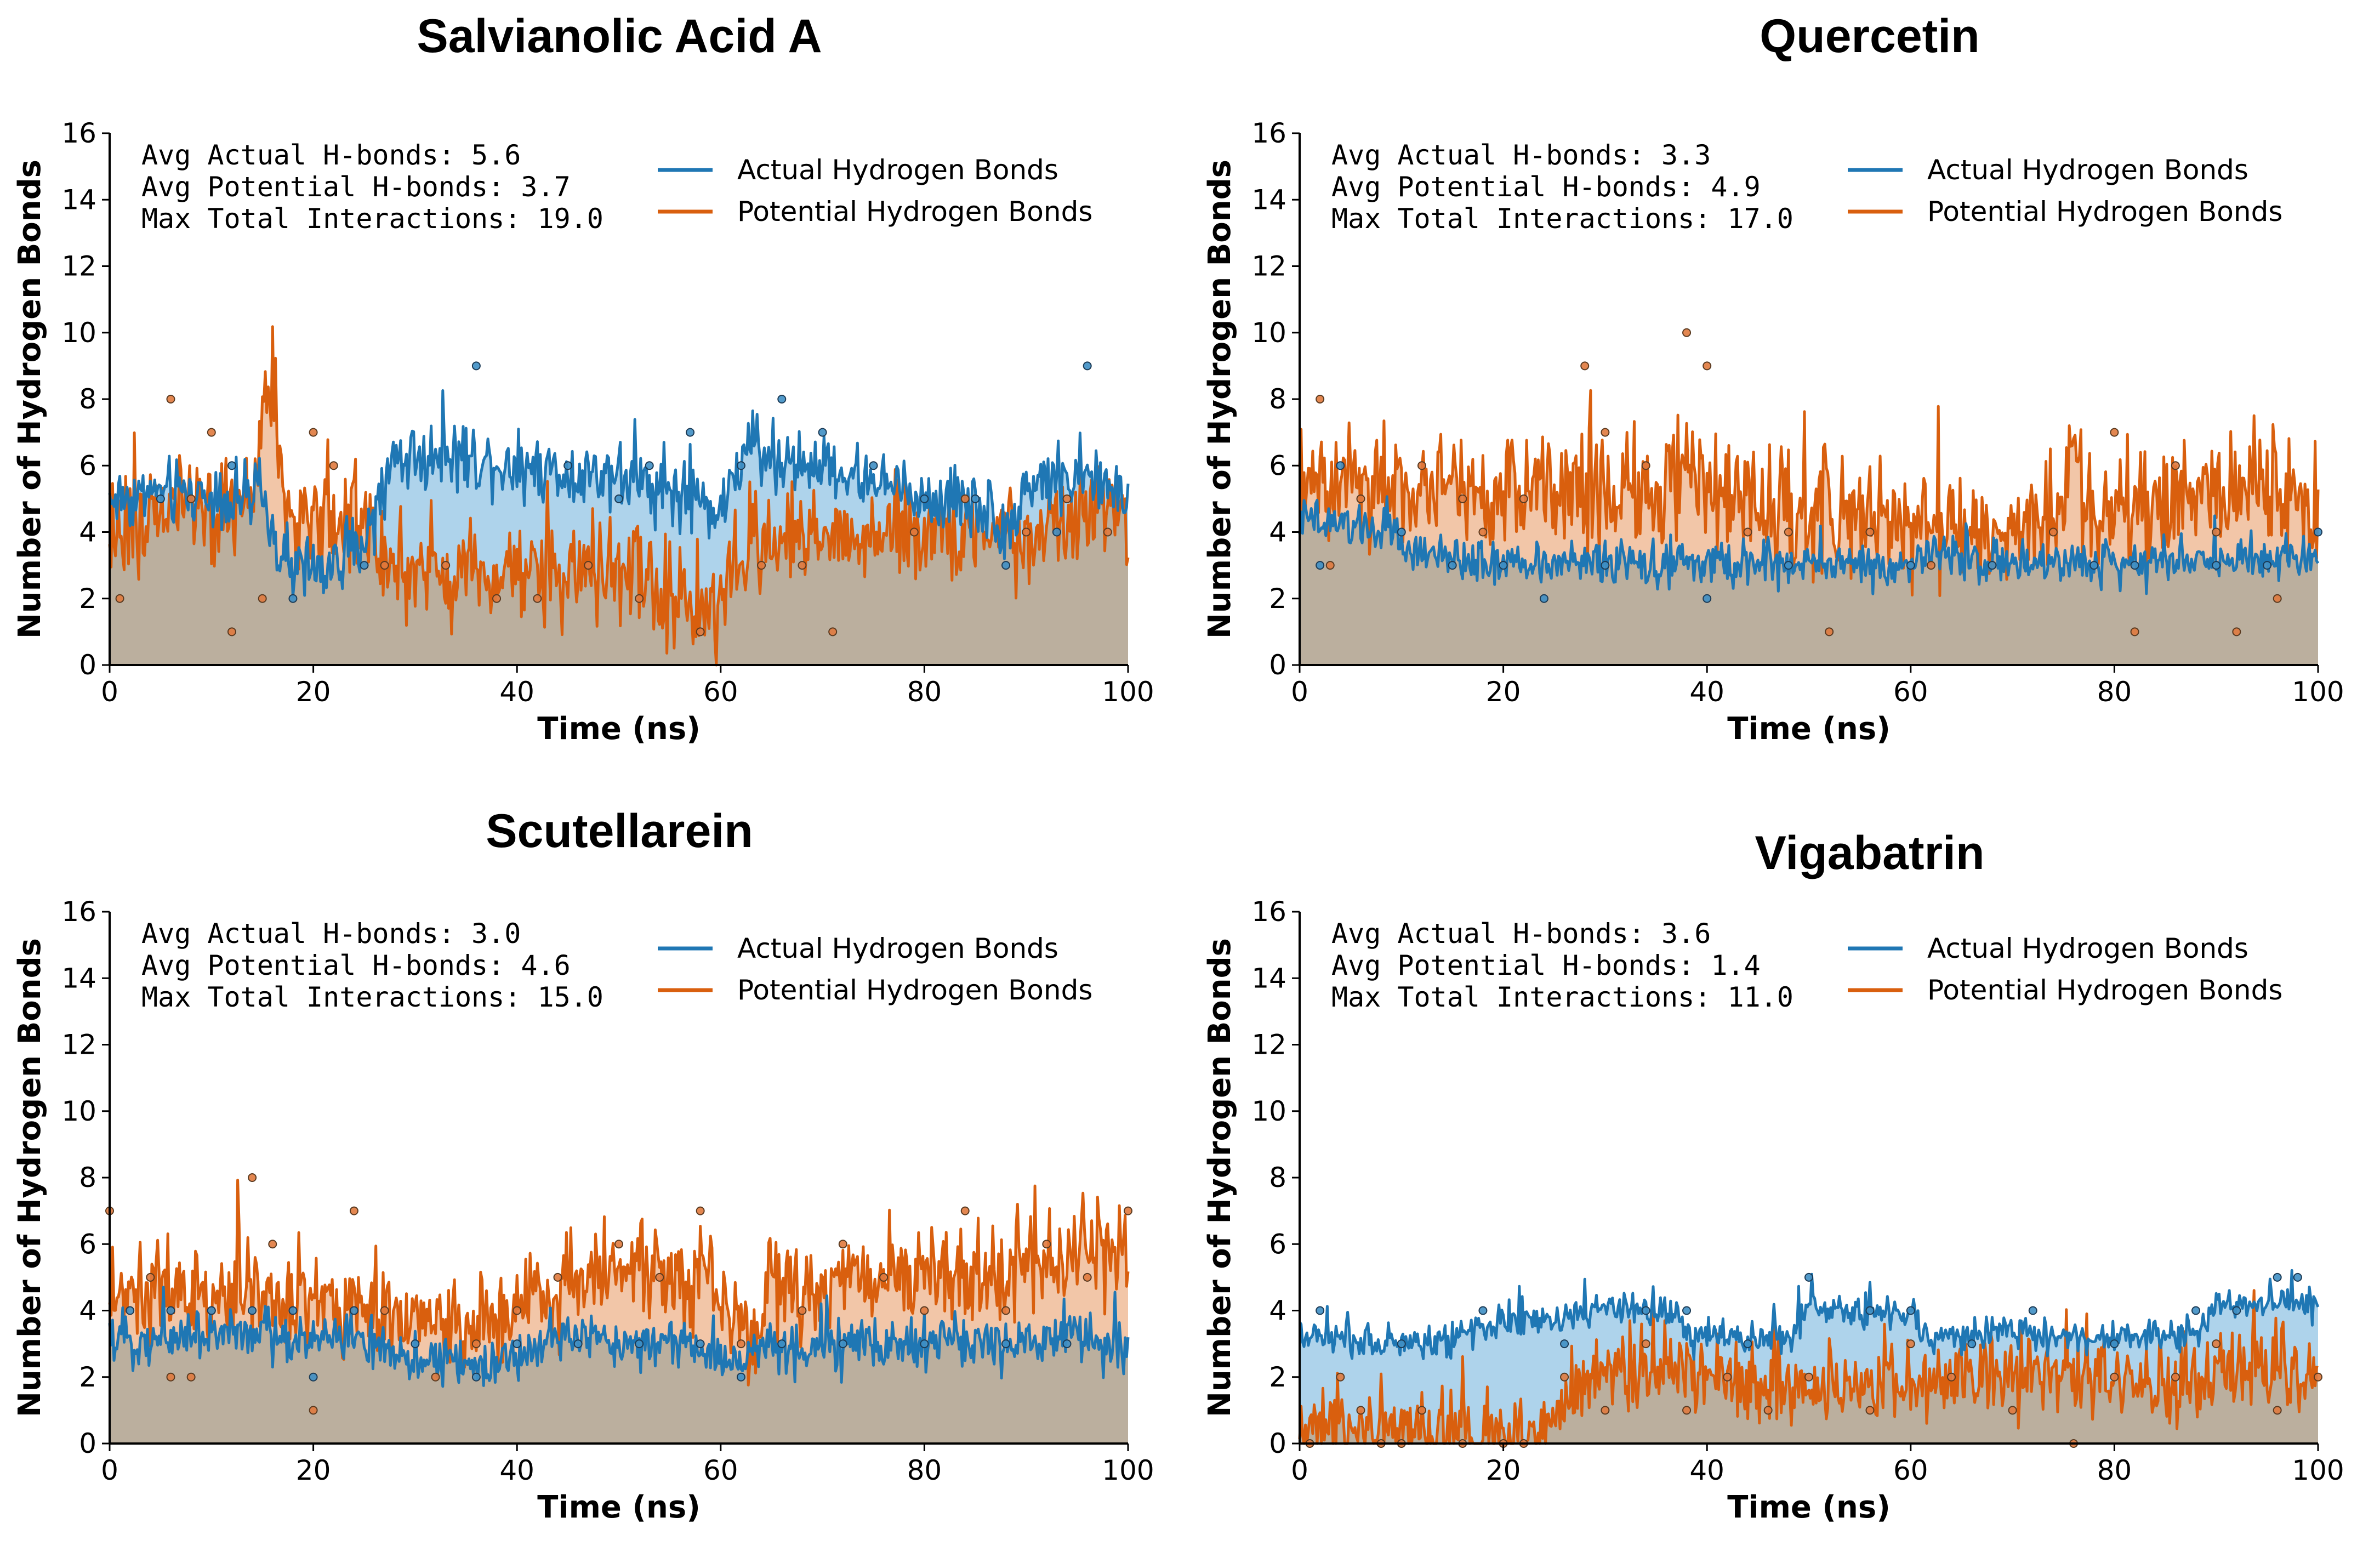 This screenshot has height=1557, width=2380. What do you see at coordinates (1269, 1111) in the screenshot?
I see `y-tick-label: 10` at bounding box center [1269, 1111].